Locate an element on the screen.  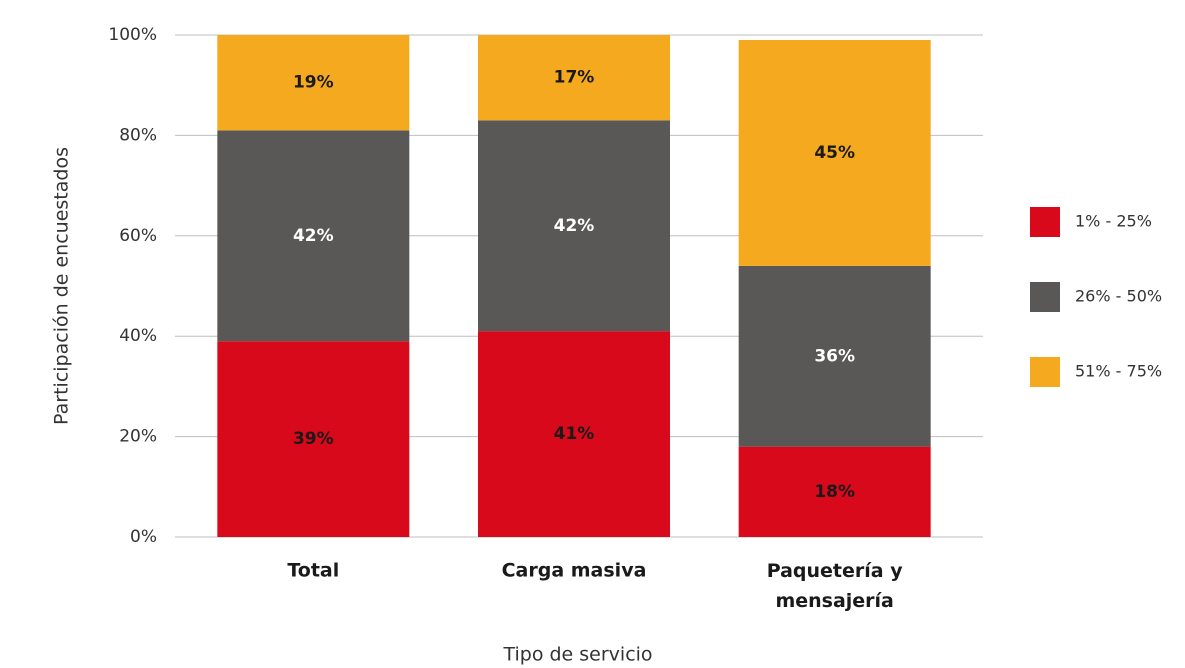
data-label: 39% is located at coordinates (313, 439).